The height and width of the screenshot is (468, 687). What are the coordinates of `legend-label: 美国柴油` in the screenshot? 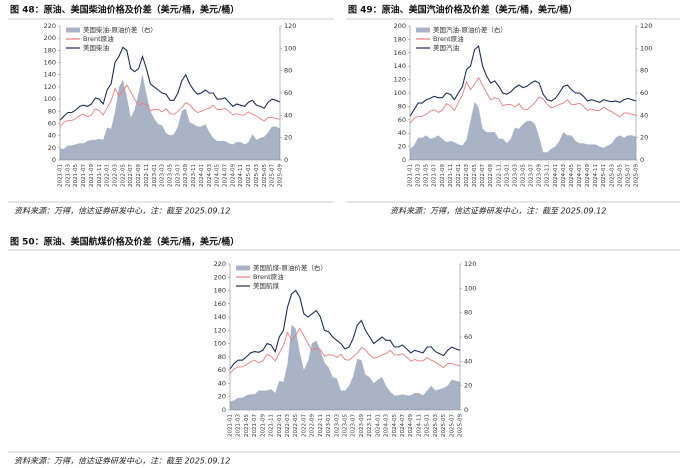 It's located at (96, 47).